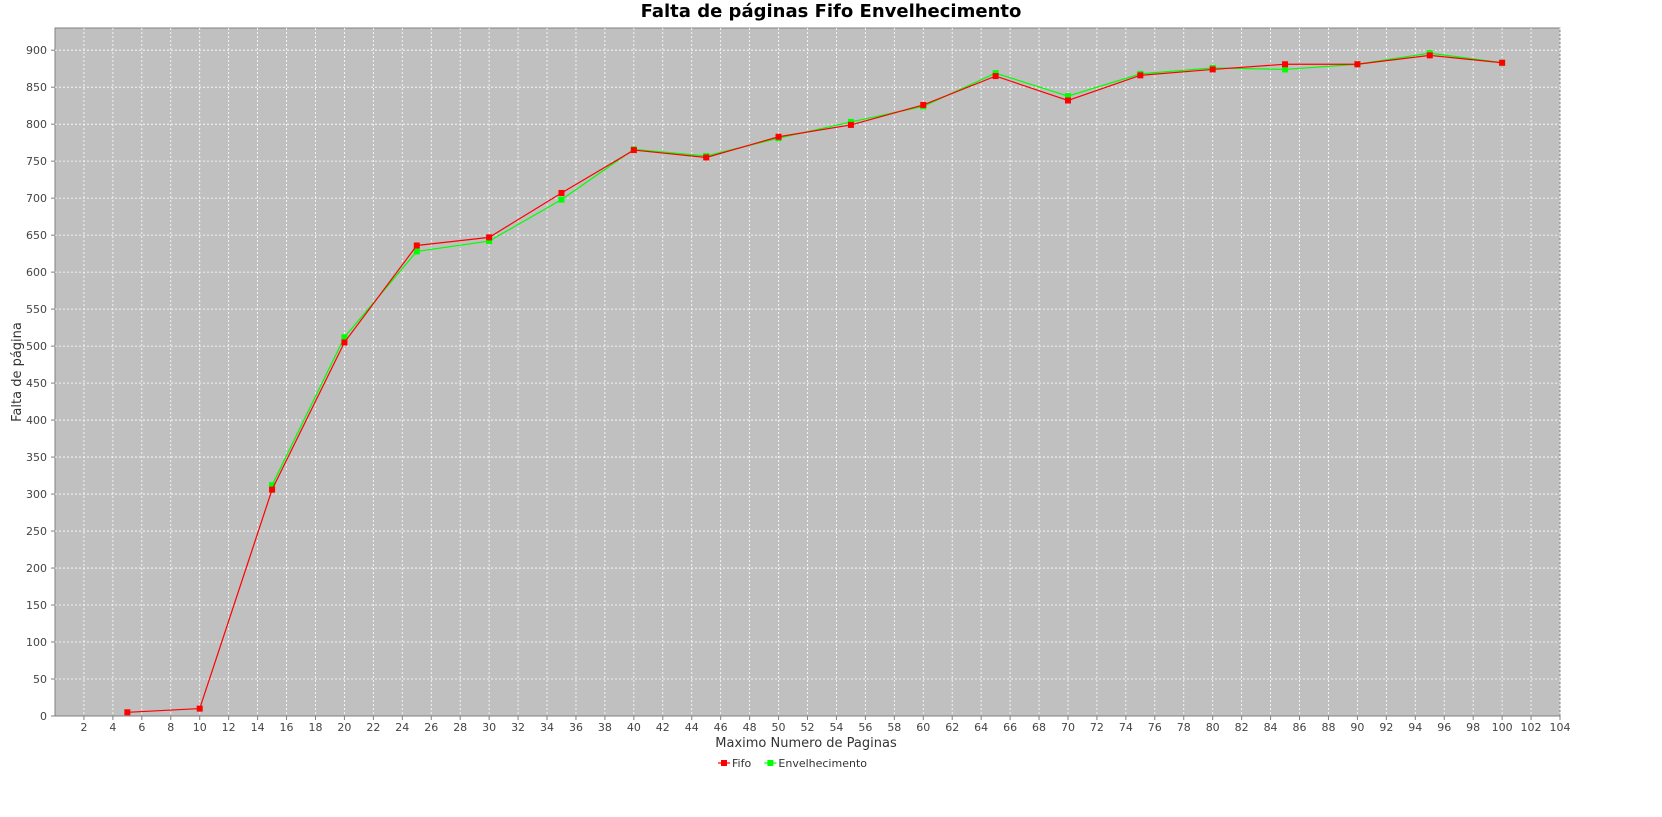  What do you see at coordinates (1155, 727) in the screenshot?
I see `x-tick-label: 76` at bounding box center [1155, 727].